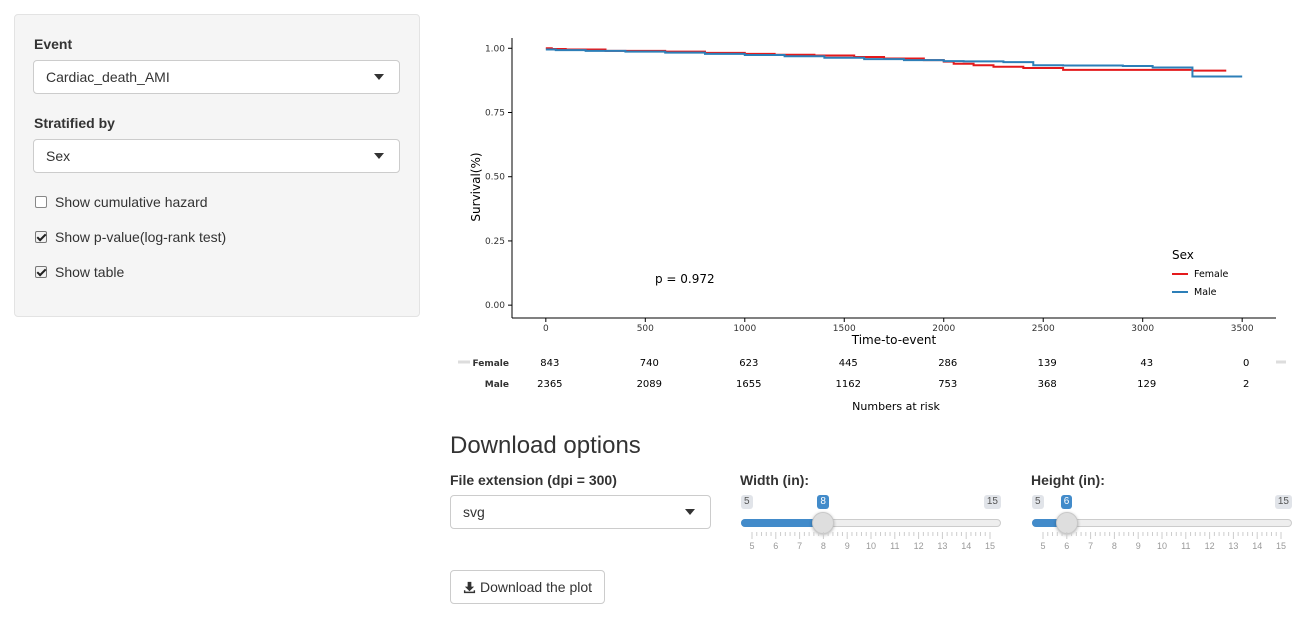 This screenshot has width=1304, height=627. I want to click on cumulative-hazard-option: Show cumulative hazard, so click(121, 202).